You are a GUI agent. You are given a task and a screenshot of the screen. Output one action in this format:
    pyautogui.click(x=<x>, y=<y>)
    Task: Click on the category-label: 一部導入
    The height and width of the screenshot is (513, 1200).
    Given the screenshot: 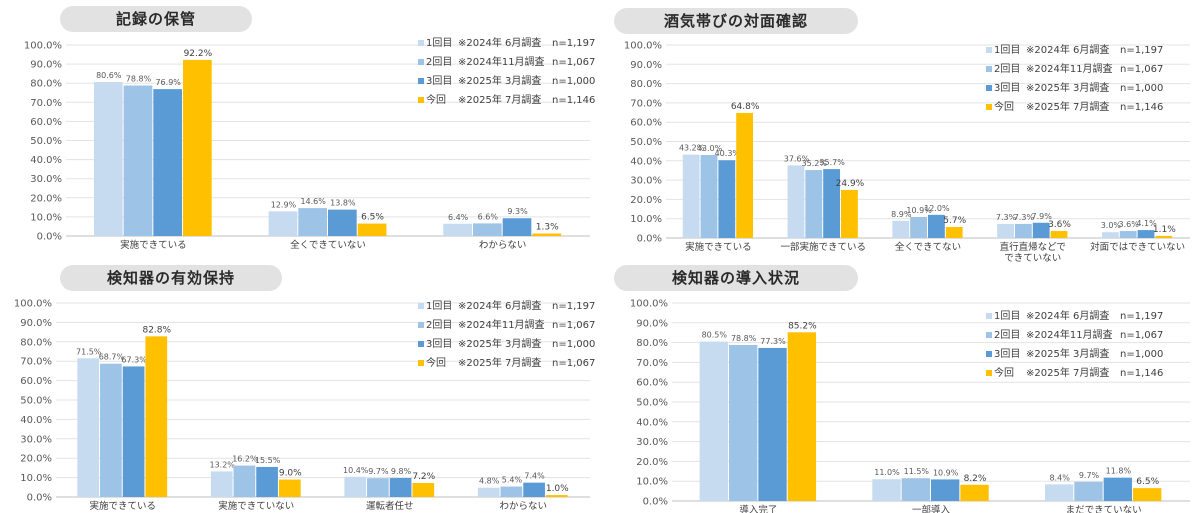 What is the action you would take?
    pyautogui.click(x=931, y=508)
    